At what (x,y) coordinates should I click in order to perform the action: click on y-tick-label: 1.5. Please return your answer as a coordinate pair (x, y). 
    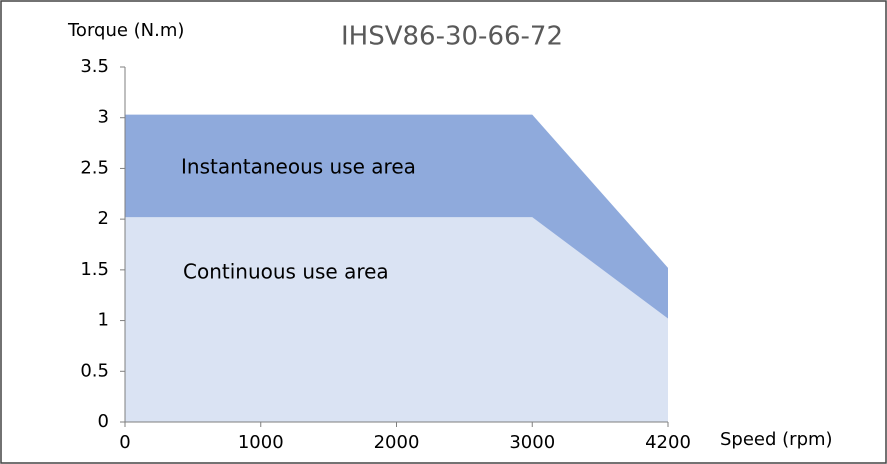
    Looking at the image, I should click on (94, 269).